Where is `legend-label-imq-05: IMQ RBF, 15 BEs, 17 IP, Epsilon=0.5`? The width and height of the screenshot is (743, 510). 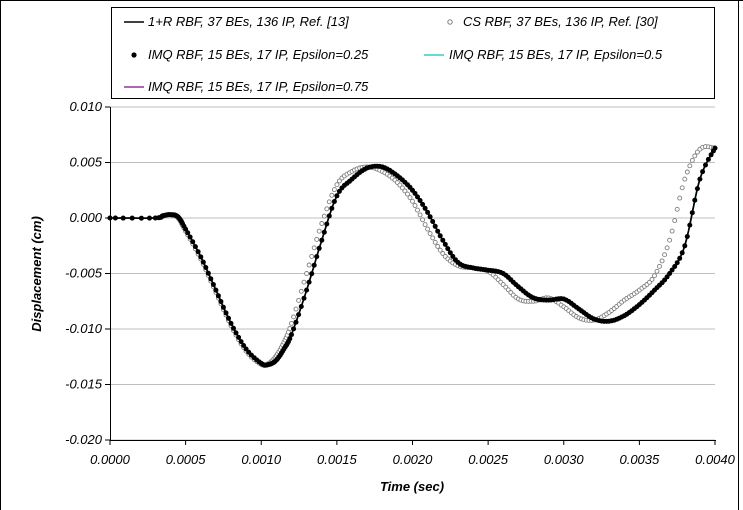
legend-label-imq-05: IMQ RBF, 15 BEs, 17 IP, Epsilon=0.5 is located at coordinates (556, 54).